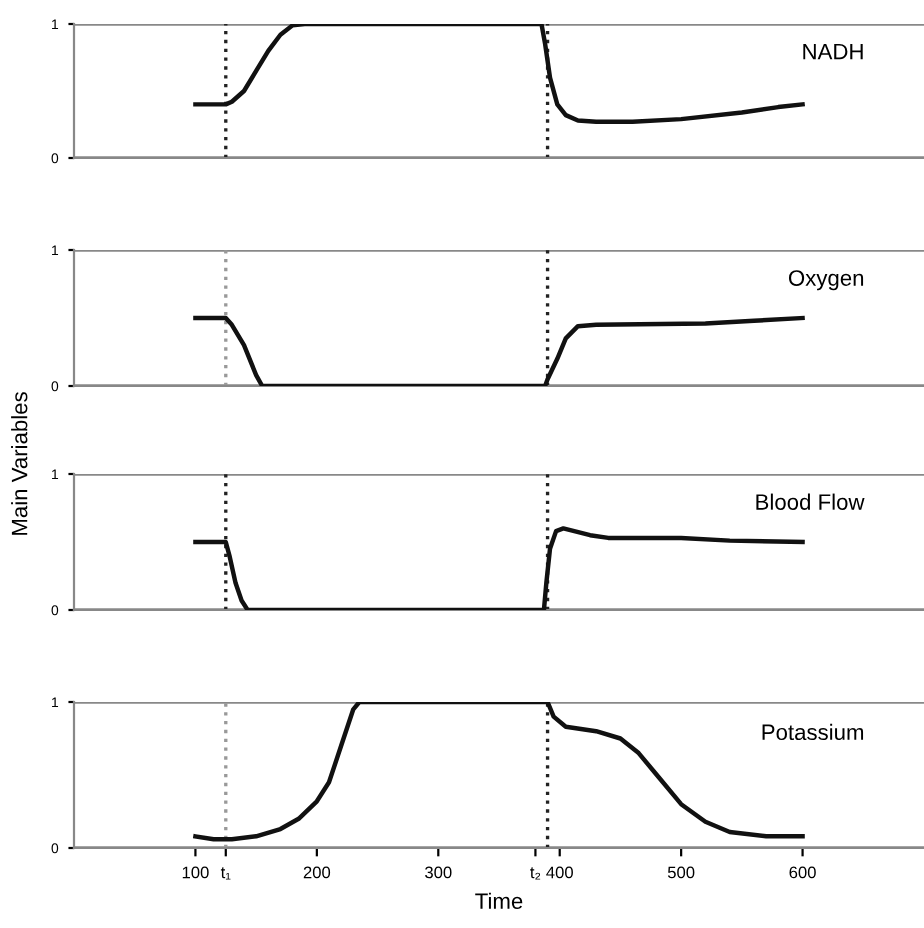 This screenshot has height=928, width=924. Describe the element at coordinates (559, 872) in the screenshot. I see `x-tick-label: 400` at that location.